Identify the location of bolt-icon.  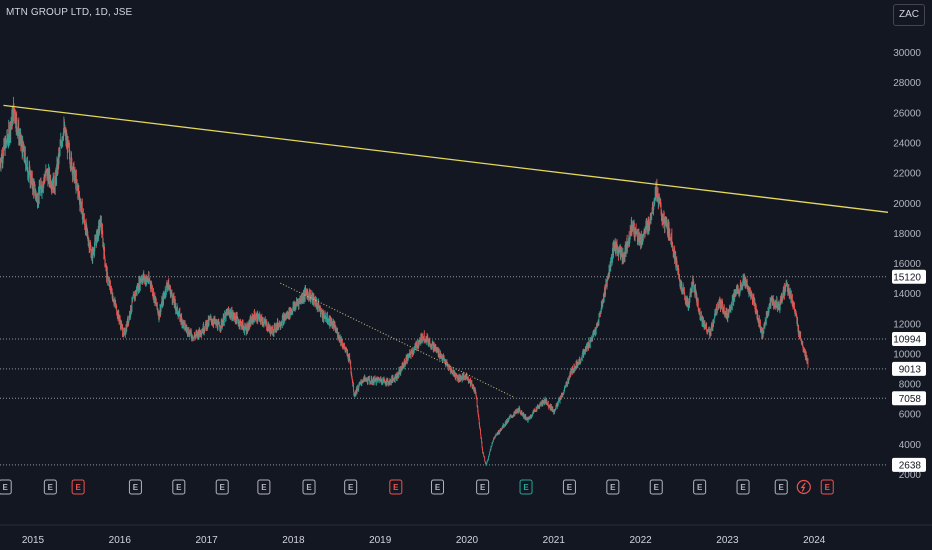
(803, 487).